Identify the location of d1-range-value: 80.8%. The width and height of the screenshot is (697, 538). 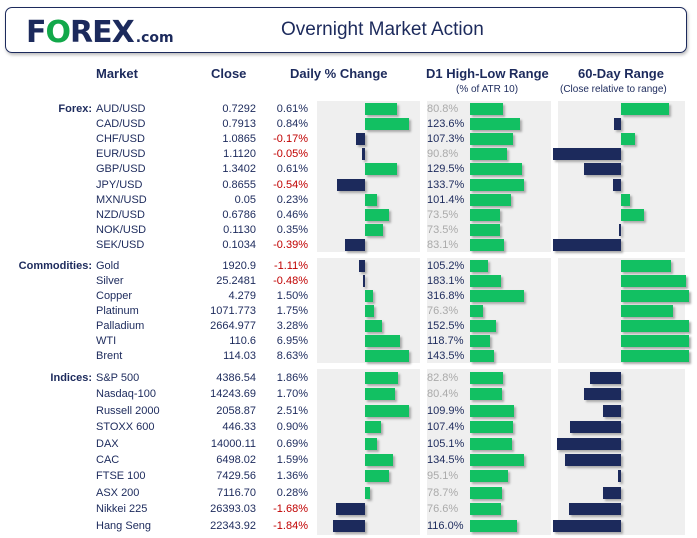
(443, 109).